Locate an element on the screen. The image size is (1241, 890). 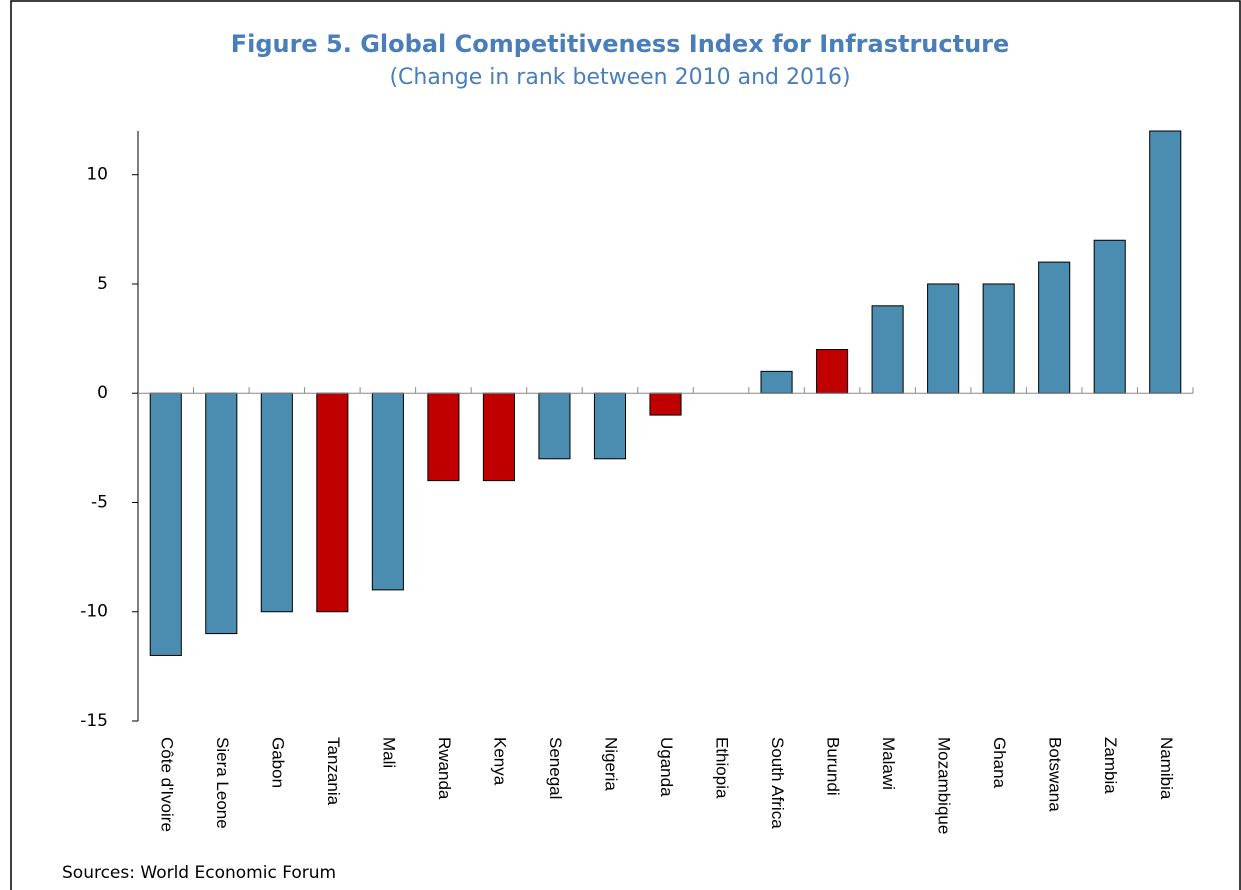
x-tick-label: South Africa is located at coordinates (777, 783).